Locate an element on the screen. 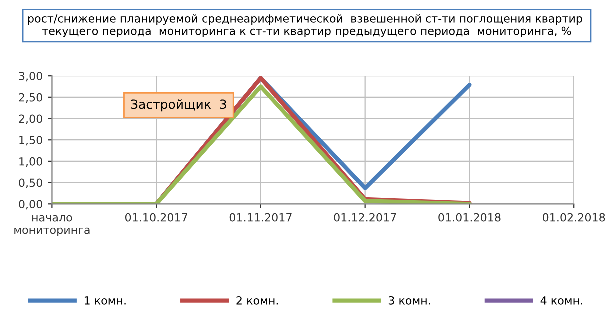  y-tick-label: 1,00 is located at coordinates (31, 162).